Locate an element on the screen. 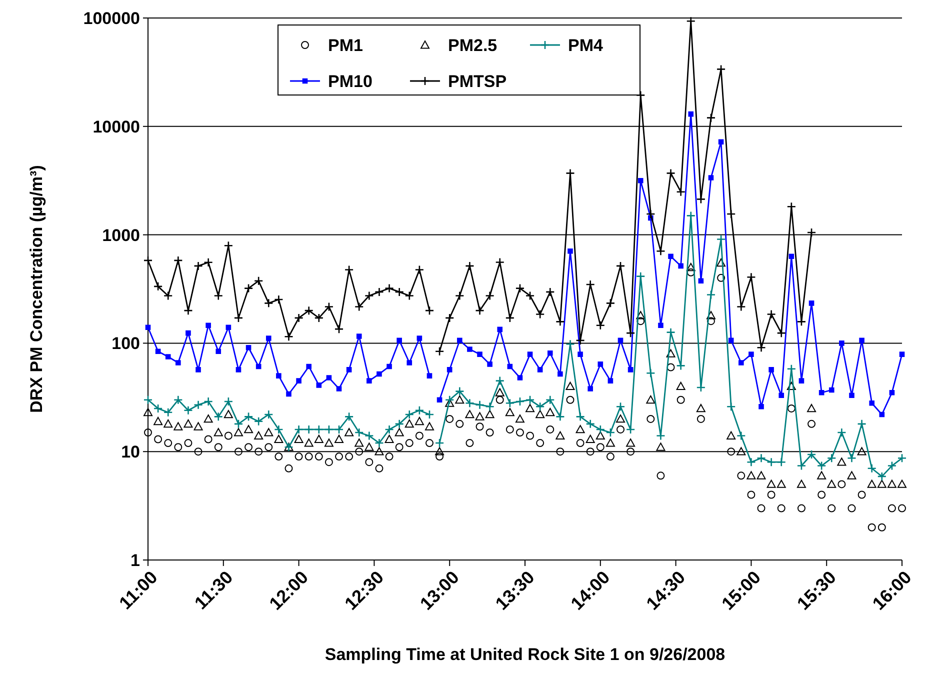 This screenshot has height=688, width=932. y-axis-title: DRX PM Concentration (µg/m³) is located at coordinates (36, 289).